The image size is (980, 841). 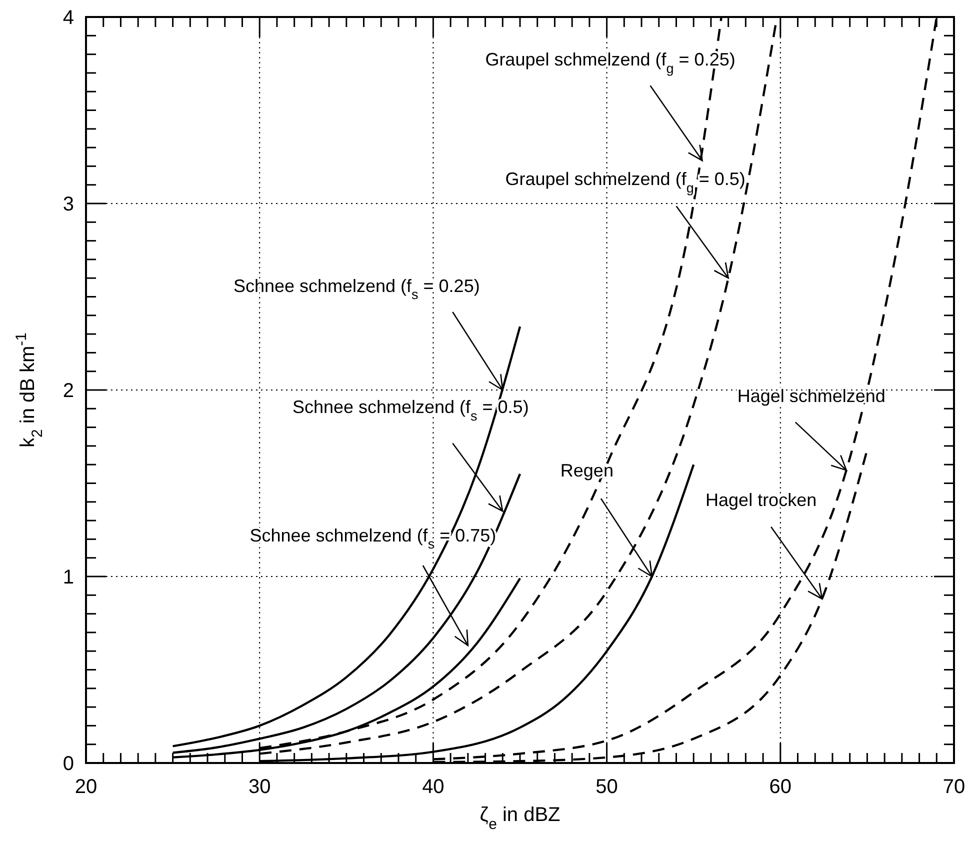 What do you see at coordinates (68, 18) in the screenshot?
I see `y-tick-label: 4` at bounding box center [68, 18].